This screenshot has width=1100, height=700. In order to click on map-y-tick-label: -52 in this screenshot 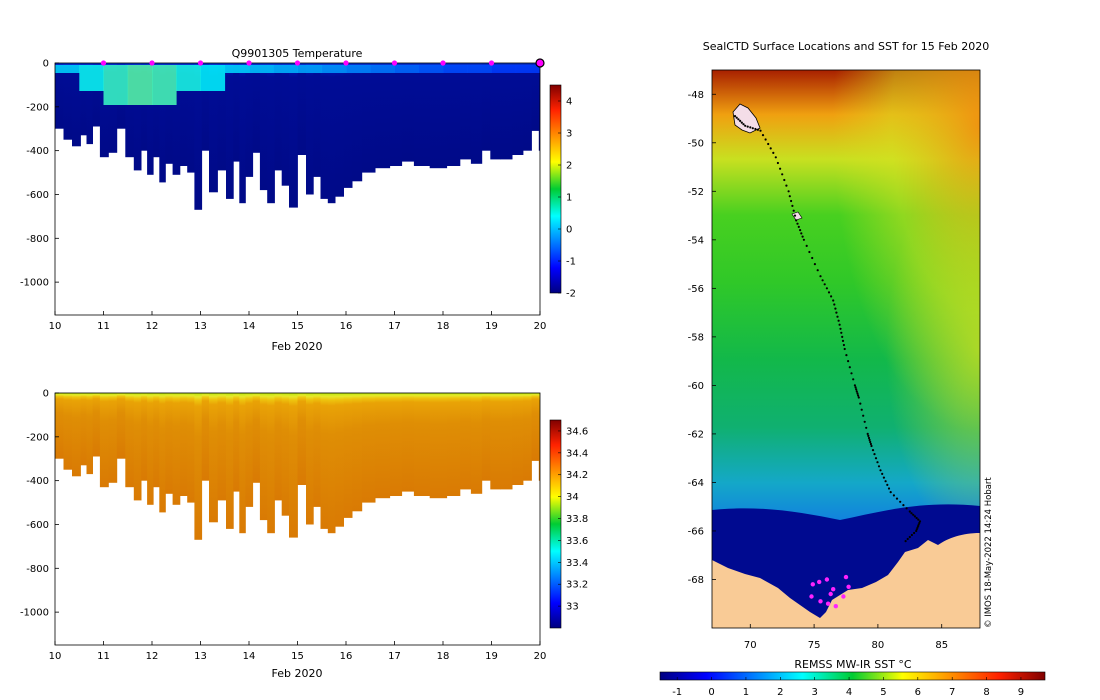, I will do `click(696, 192)`.